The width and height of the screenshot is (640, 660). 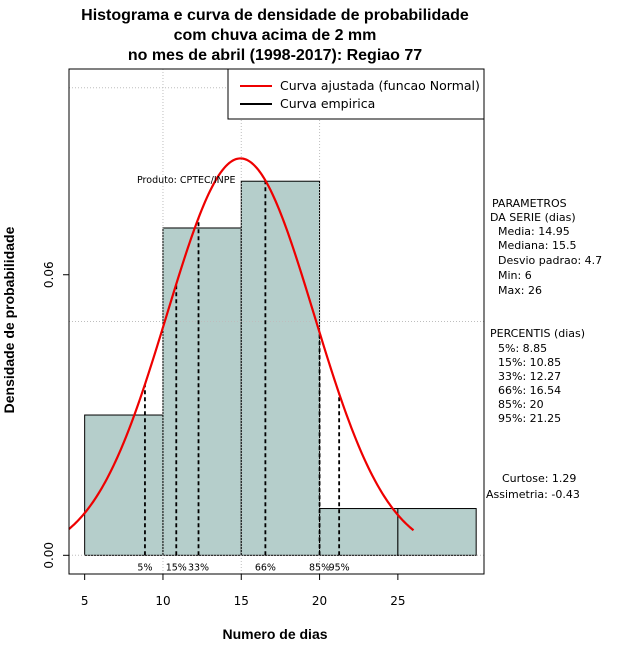 I want to click on chart-title-line-2: com chuva acima de 2 mm, so click(x=275, y=35).